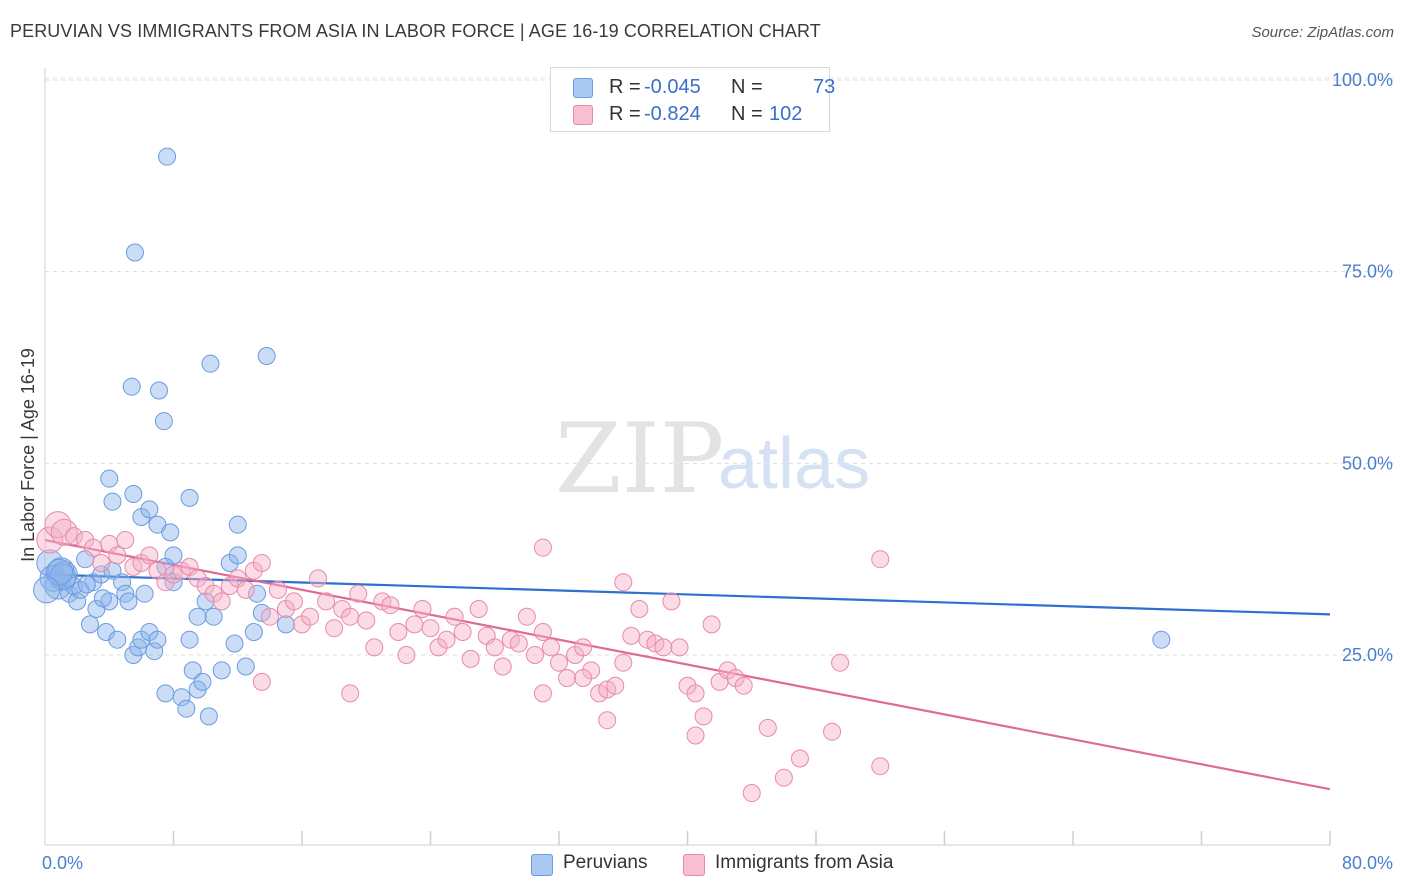 The height and width of the screenshot is (892, 1406). Describe the element at coordinates (1362, 80) in the screenshot. I see `y-tick-label: 100.0%` at that location.